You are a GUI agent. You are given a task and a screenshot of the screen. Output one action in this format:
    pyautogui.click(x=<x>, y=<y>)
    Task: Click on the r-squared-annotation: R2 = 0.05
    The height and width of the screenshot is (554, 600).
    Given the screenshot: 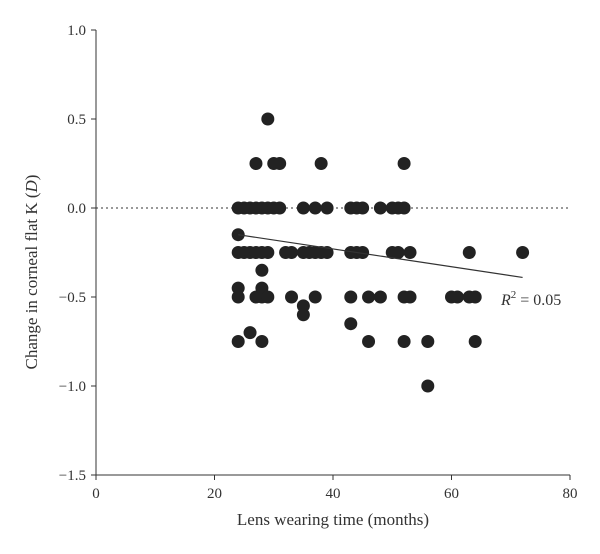 What is the action you would take?
    pyautogui.click(x=530, y=299)
    